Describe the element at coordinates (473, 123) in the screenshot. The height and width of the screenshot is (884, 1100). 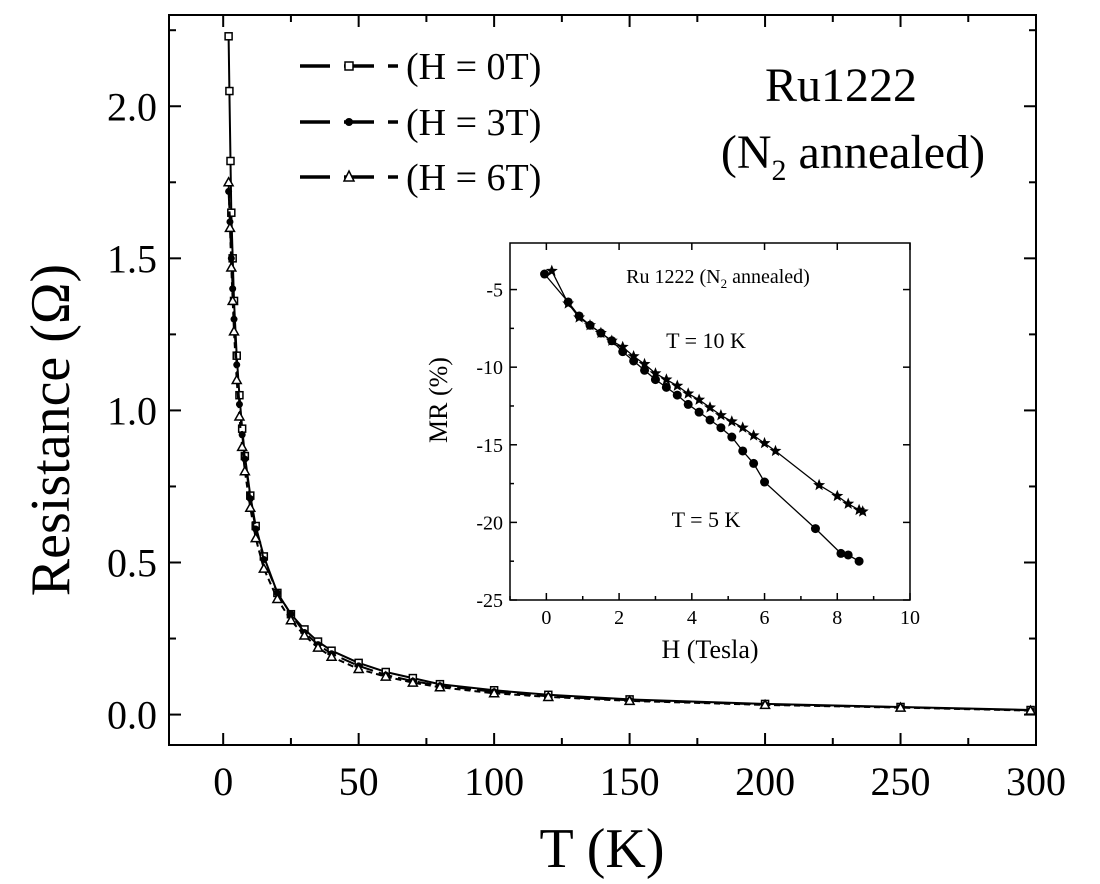
I see `legend-label-h3: (H = 3T)` at that location.